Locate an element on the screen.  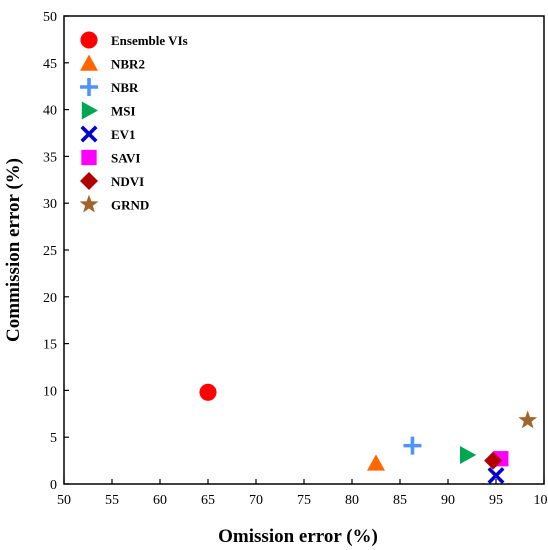
legend-label: NBR2 is located at coordinates (128, 64).